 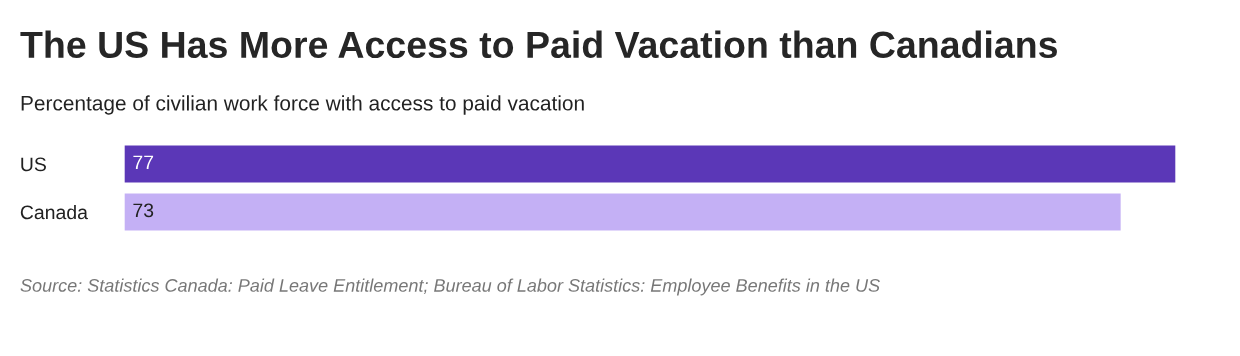 What do you see at coordinates (143, 210) in the screenshot?
I see `data-label: 73` at bounding box center [143, 210].